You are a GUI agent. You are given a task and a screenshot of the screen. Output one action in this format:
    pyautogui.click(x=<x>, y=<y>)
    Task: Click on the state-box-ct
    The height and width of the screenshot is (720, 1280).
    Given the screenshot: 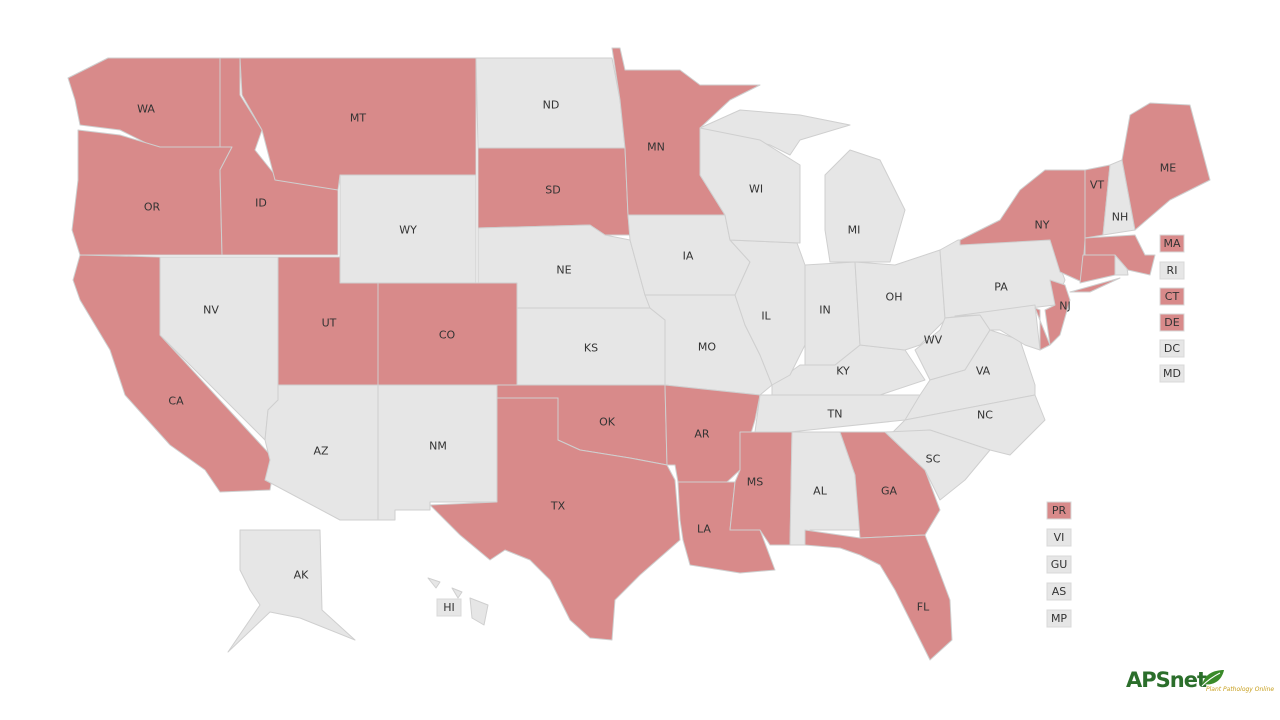 What is the action you would take?
    pyautogui.click(x=1172, y=296)
    